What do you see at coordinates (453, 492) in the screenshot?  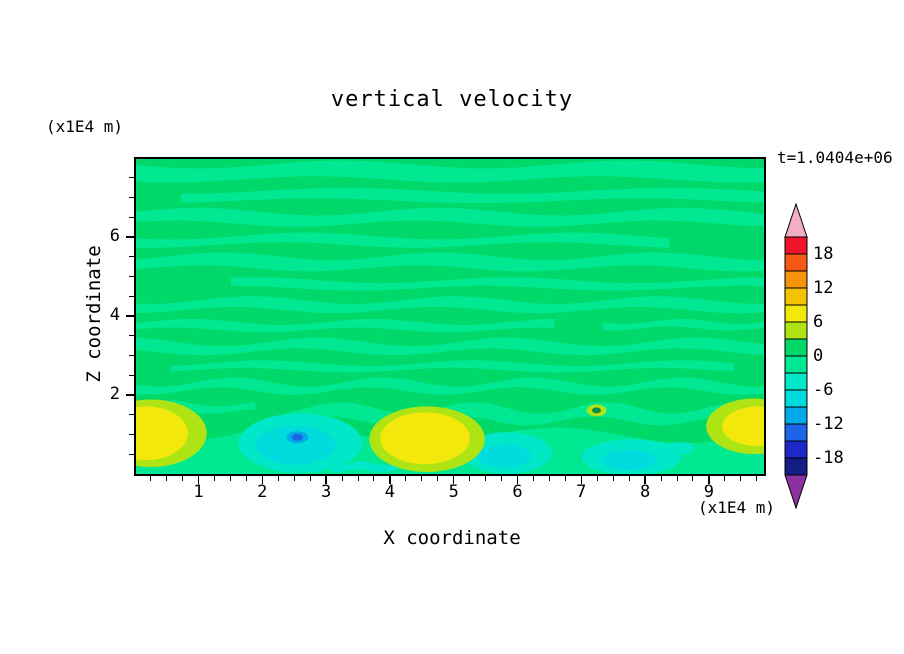 I see `x-tick-label: 5` at bounding box center [453, 492].